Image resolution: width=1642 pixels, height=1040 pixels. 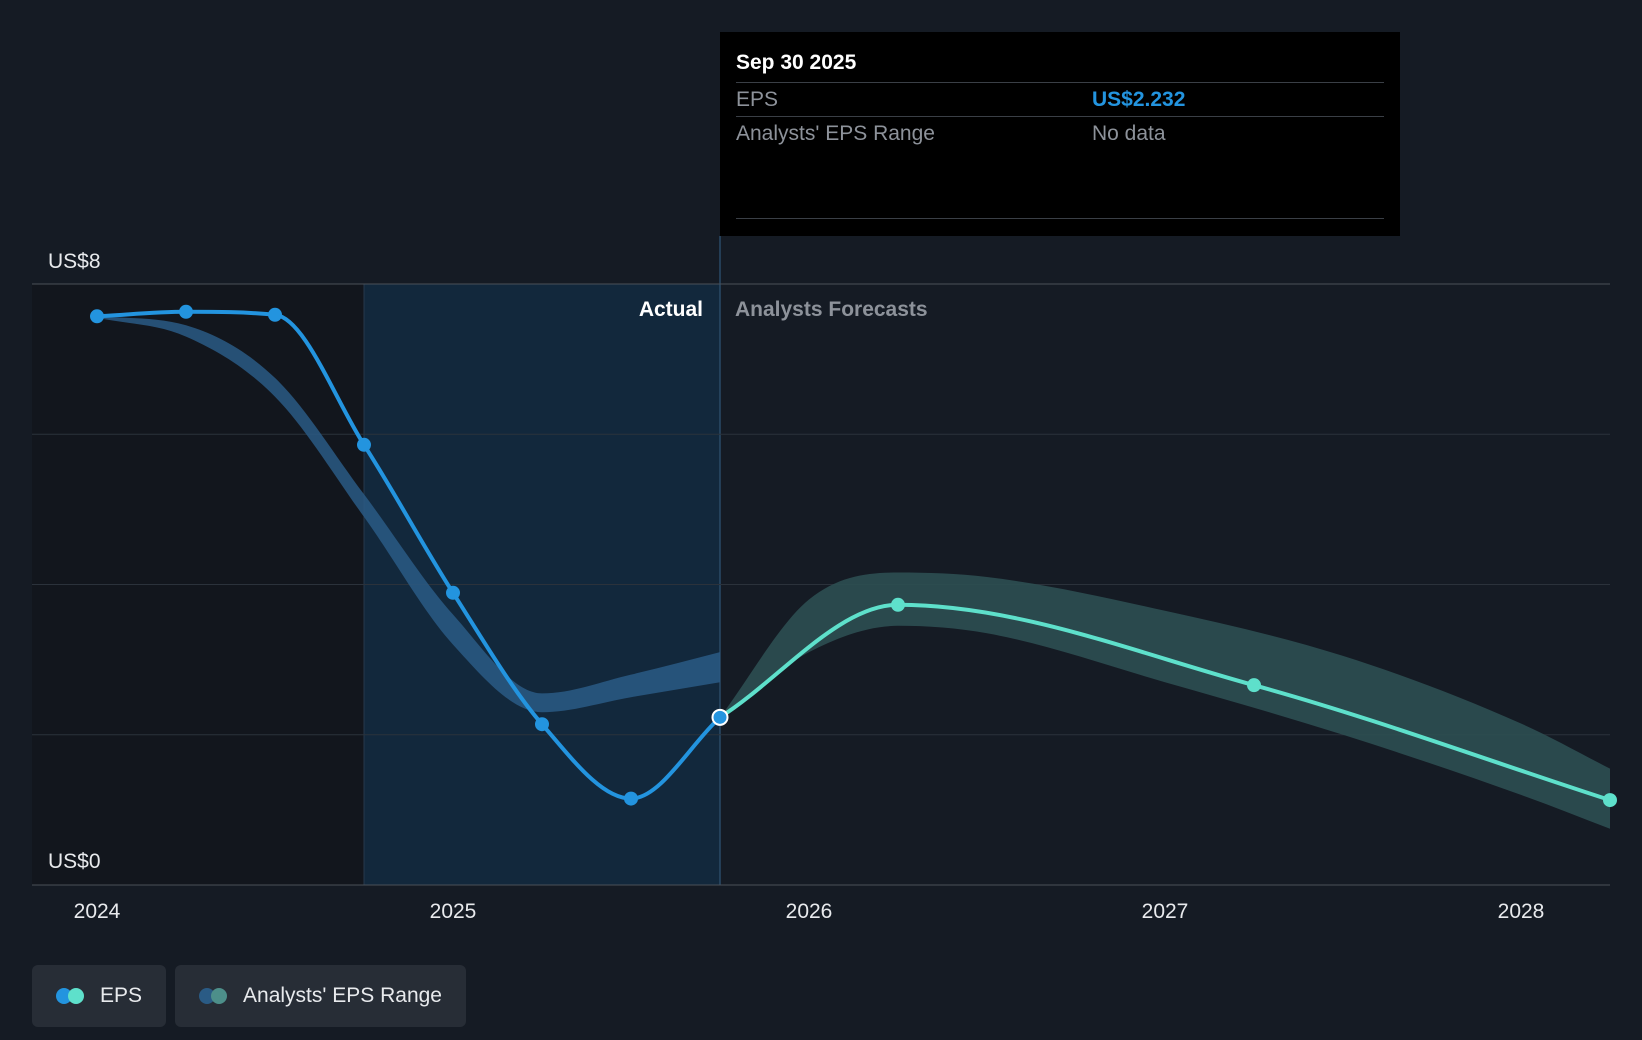 I want to click on band-past_range, so click(x=408, y=514).